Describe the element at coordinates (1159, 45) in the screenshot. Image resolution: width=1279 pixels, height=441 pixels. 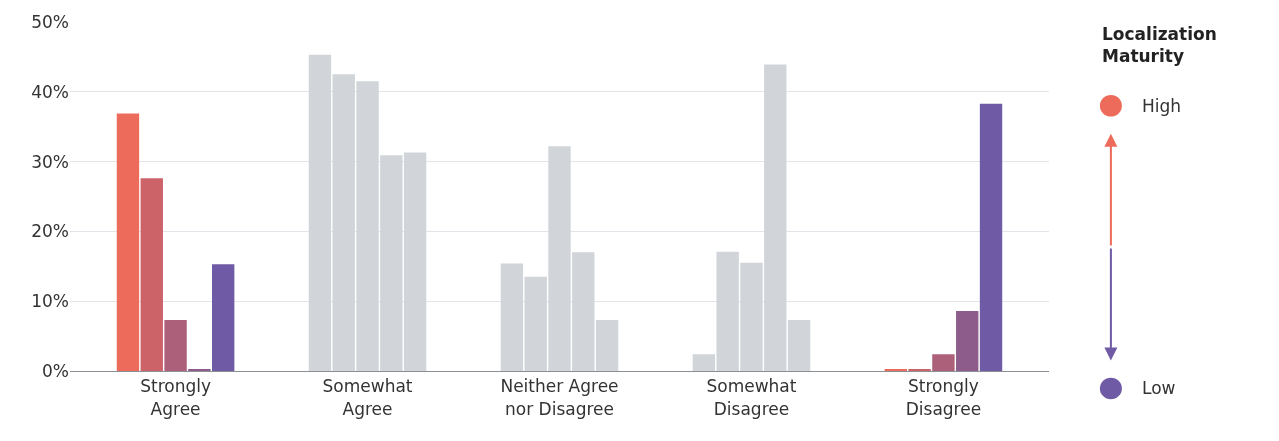
I see `legend-title: Localization Maturity` at that location.